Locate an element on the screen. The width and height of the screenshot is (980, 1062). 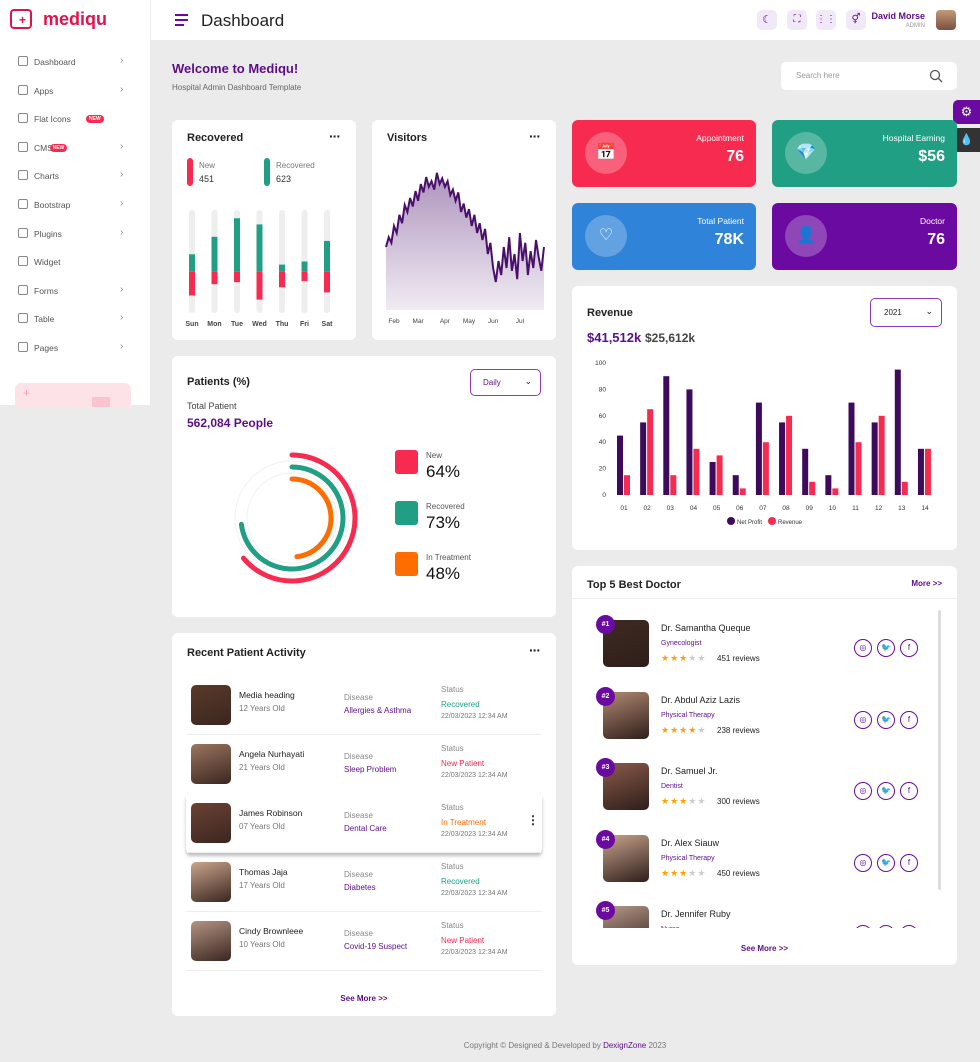
y-tick-label: 0 is located at coordinates (604, 495).